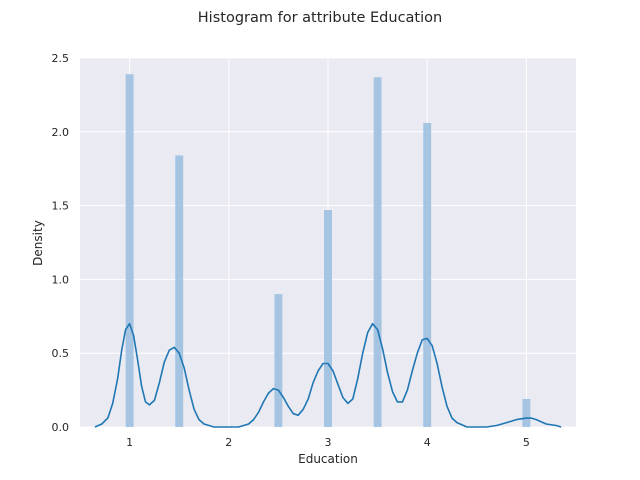 The image size is (640, 480). What do you see at coordinates (61, 58) in the screenshot?
I see `y-tick-label: 2.5` at bounding box center [61, 58].